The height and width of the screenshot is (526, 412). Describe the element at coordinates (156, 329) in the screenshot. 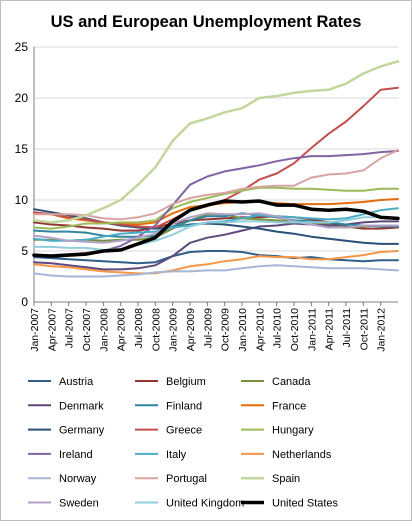

I see `x-tick-label: Oct-2008` at that location.